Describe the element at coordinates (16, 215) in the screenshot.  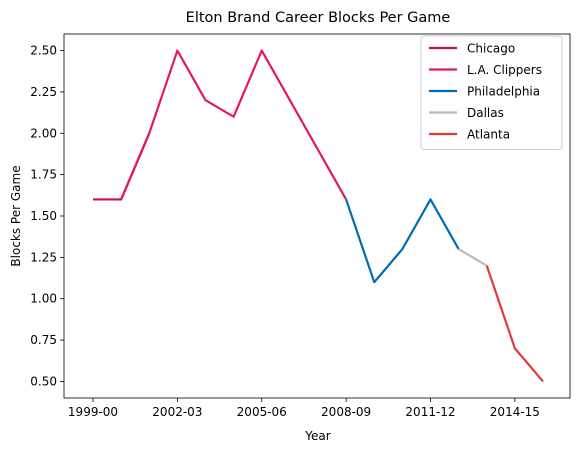
I see `y-axis-label: Blocks Per Game` at that location.